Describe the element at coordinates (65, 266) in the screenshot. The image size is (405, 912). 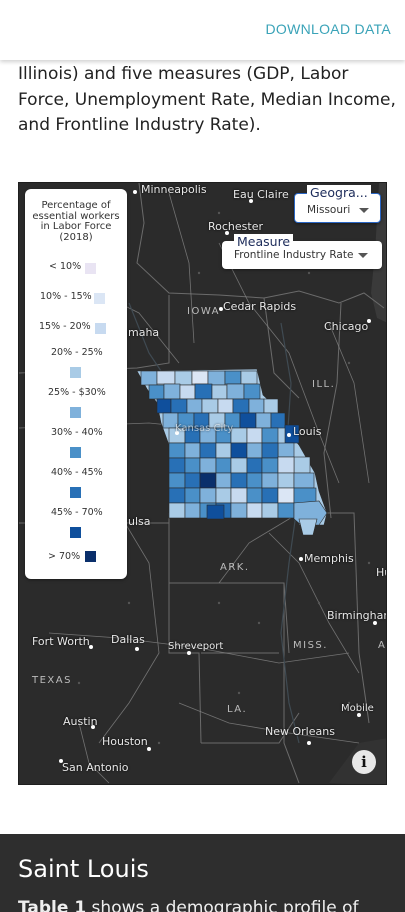
I see `legend-item-label: < 10%` at that location.